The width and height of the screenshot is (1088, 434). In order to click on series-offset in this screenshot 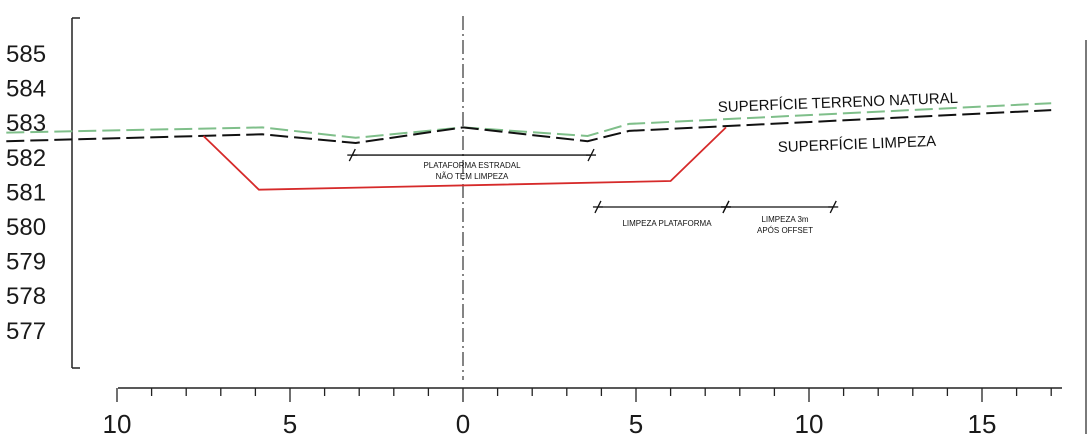, I will do `click(464, 158)`.